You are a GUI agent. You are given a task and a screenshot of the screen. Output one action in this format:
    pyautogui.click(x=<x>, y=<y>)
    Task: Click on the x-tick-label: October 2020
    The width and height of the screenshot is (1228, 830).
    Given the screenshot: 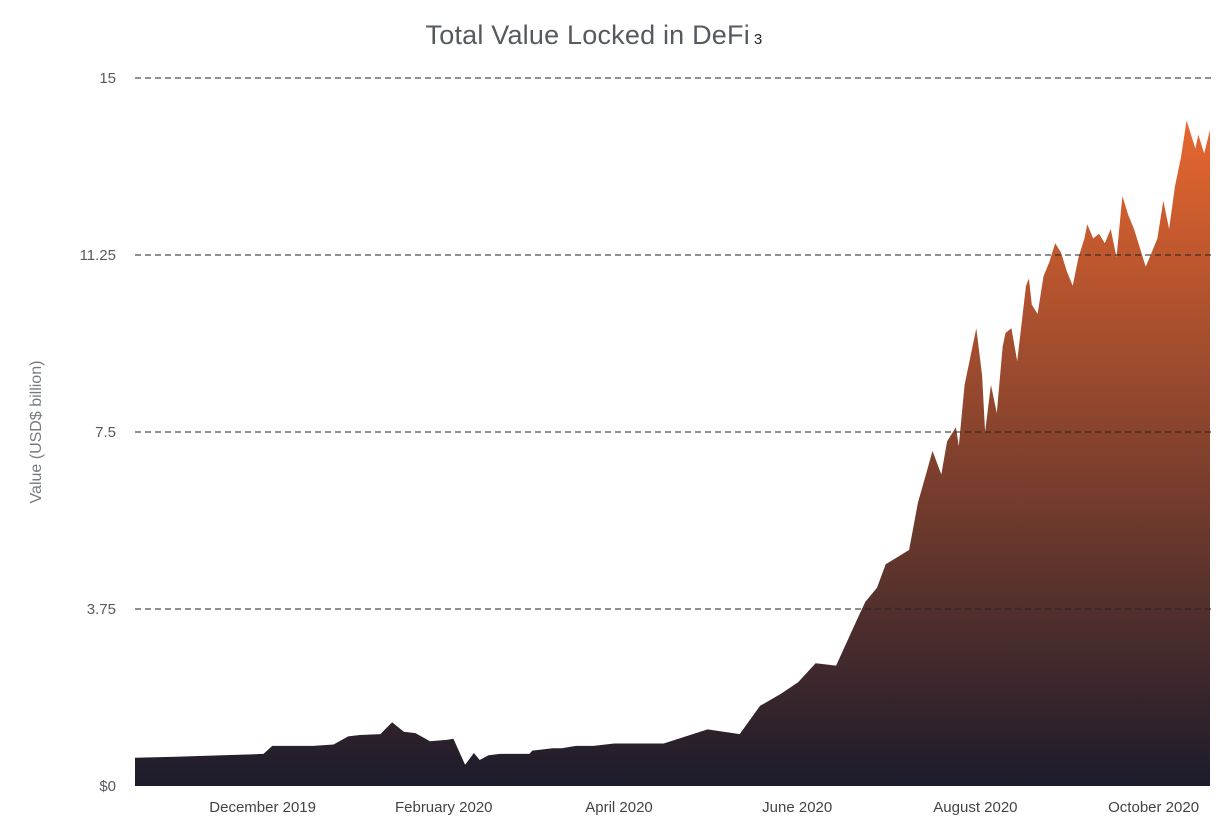 What is the action you would take?
    pyautogui.click(x=1153, y=807)
    